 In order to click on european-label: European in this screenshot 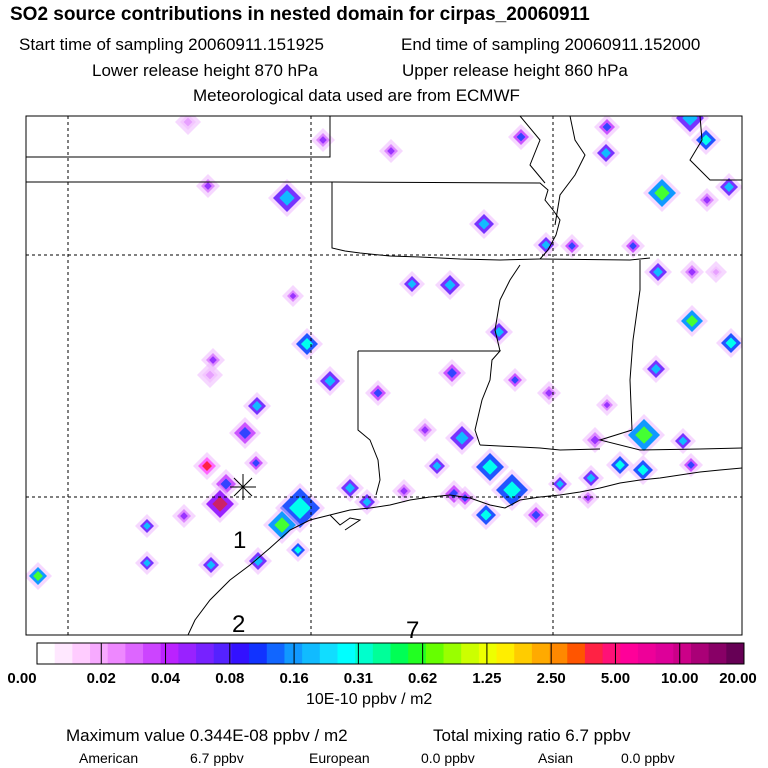, I will do `click(339, 758)`.